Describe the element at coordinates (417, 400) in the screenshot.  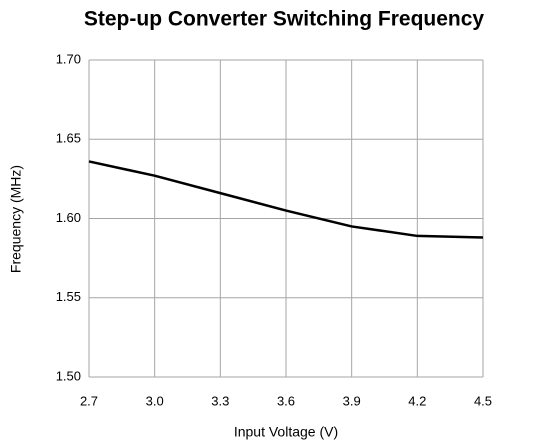
I see `x-tick-label: 4.2` at that location.